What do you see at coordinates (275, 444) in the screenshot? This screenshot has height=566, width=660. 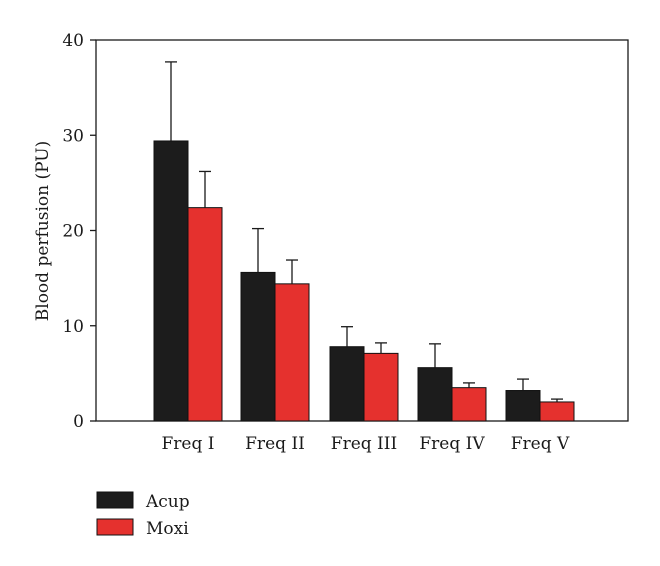 I see `x-tick-label: Freq II` at bounding box center [275, 444].